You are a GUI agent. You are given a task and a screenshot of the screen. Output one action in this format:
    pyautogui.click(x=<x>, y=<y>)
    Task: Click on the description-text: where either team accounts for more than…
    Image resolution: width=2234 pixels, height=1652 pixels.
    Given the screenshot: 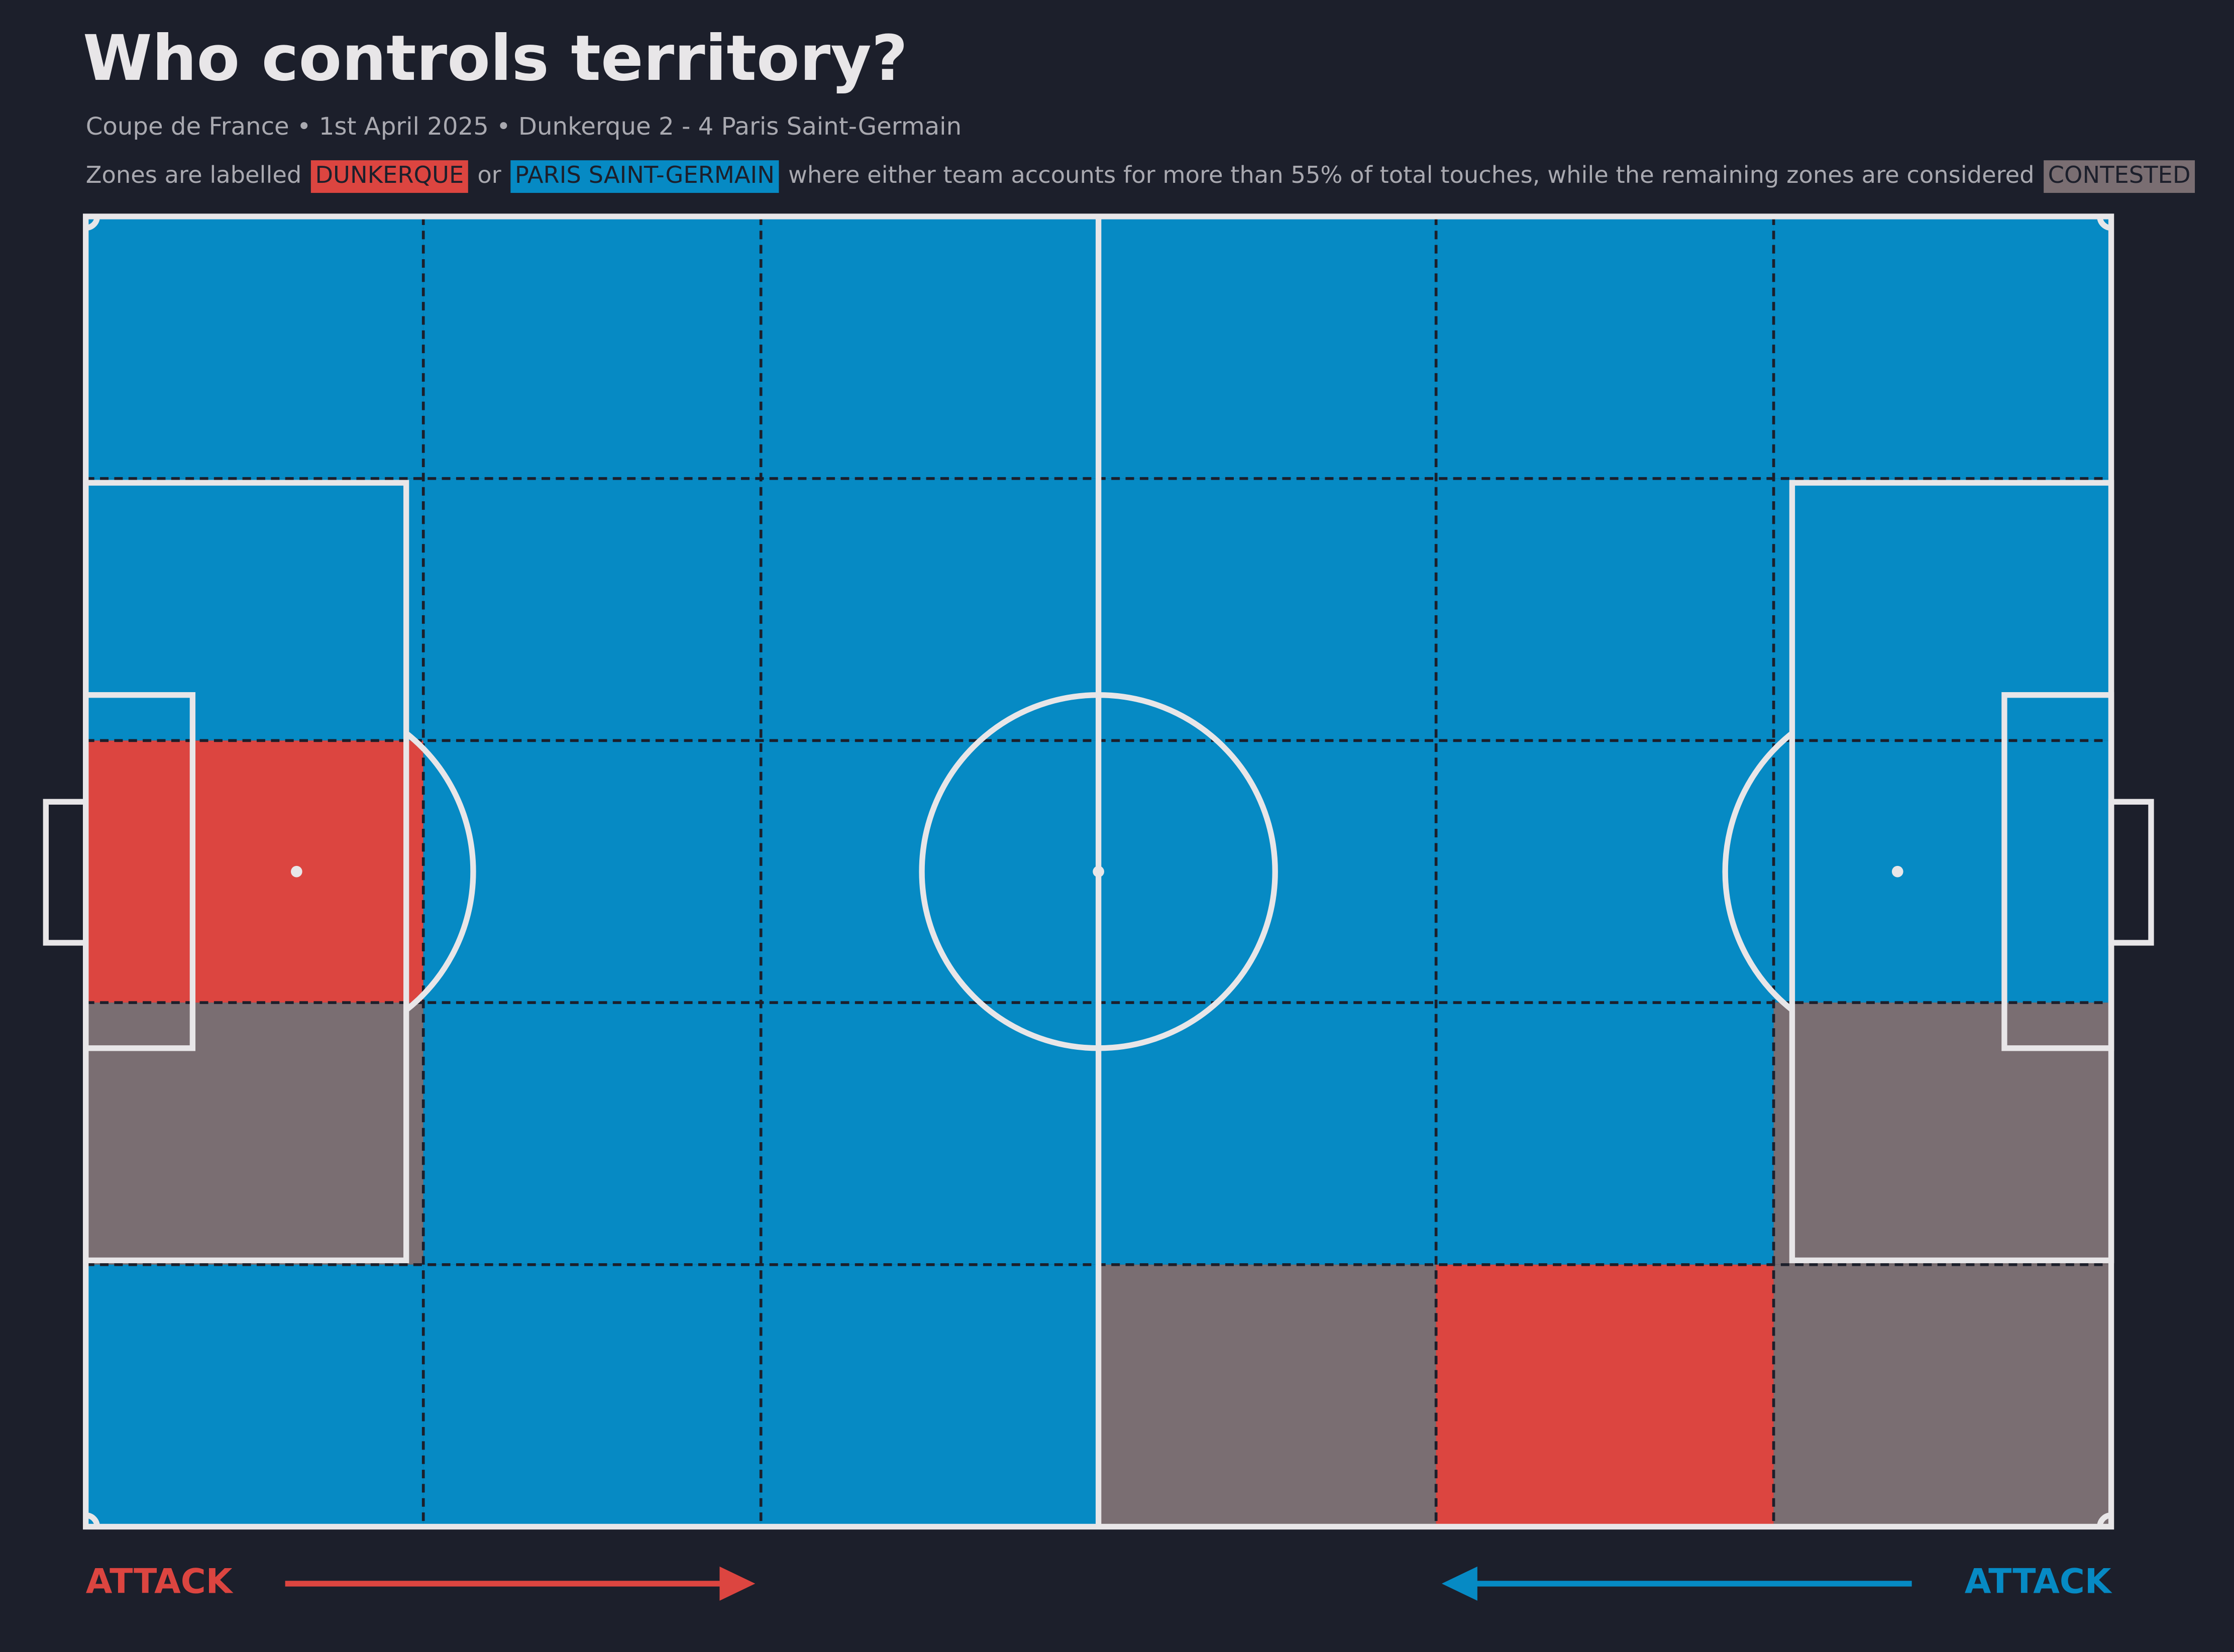 What is the action you would take?
    pyautogui.click(x=1411, y=174)
    